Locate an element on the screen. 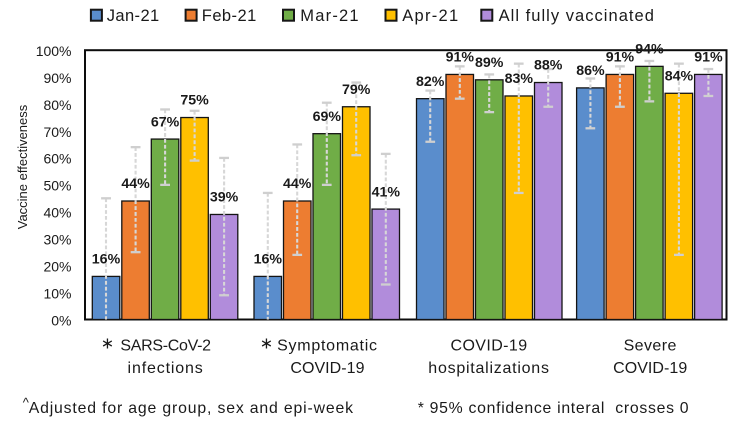 This screenshot has height=427, width=750. svg-text: 30% is located at coordinates (57, 240).